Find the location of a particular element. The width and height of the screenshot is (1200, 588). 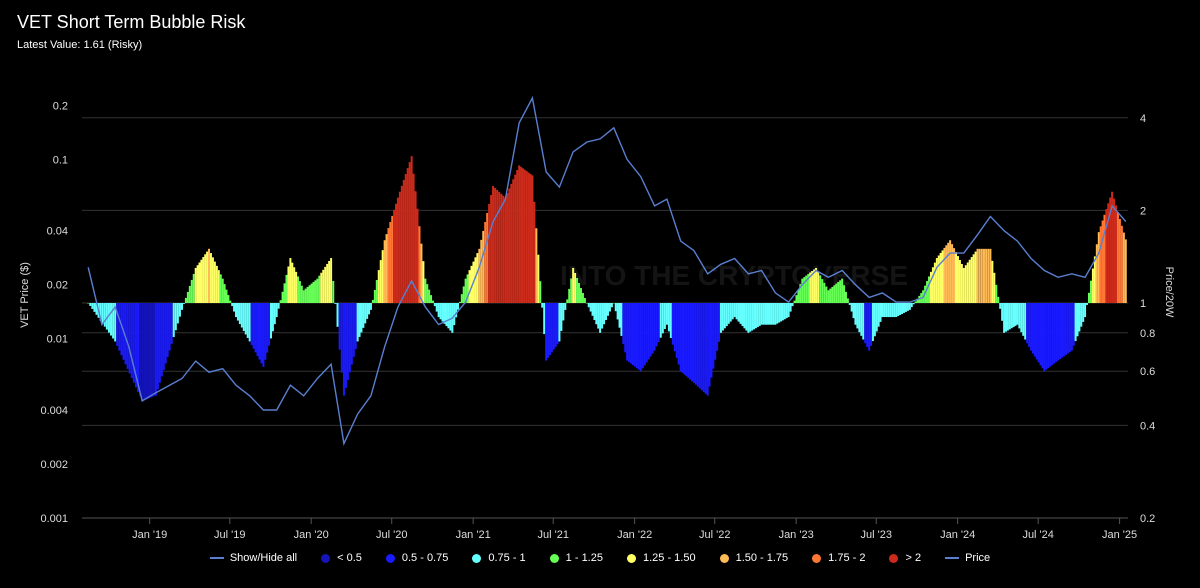

x-tick-label: Jan '21 is located at coordinates (473, 535).